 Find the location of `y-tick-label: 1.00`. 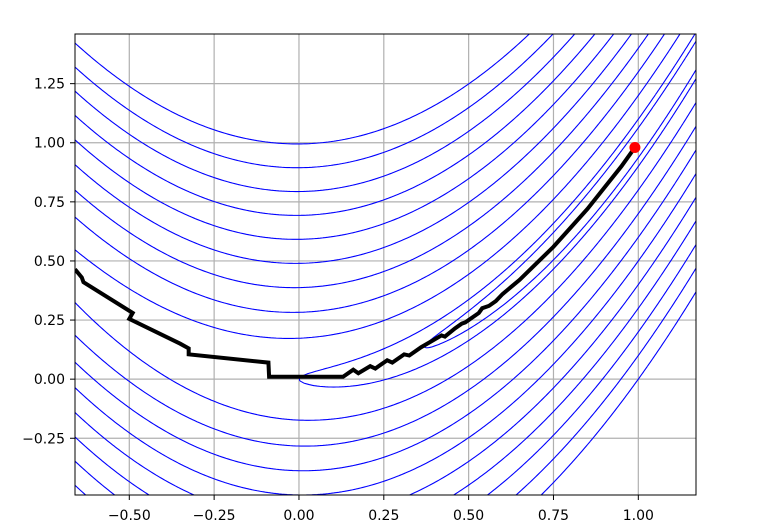

y-tick-label: 1.00 is located at coordinates (49, 144).